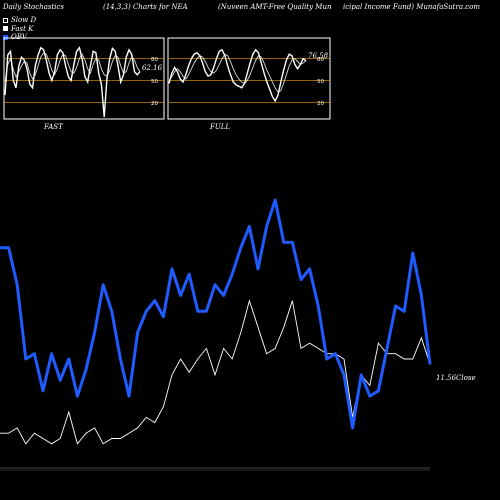  Describe the element at coordinates (320, 60) in the screenshot. I see `panel-2-level-label-80: 80` at that location.